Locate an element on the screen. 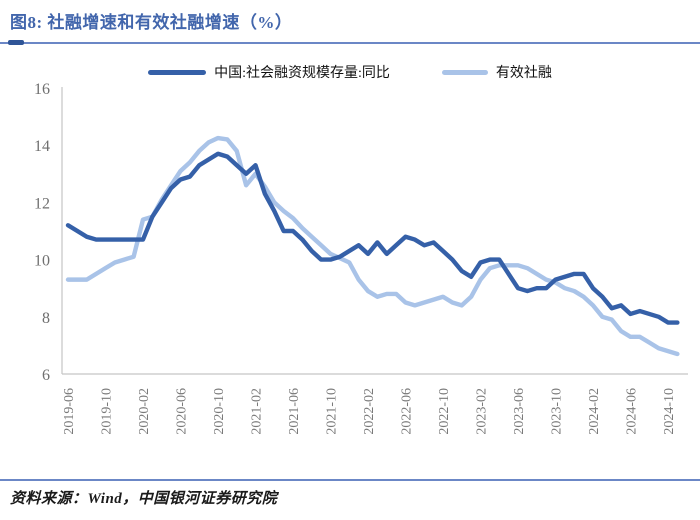 The height and width of the screenshot is (520, 700). x-tick-label: 2019-06 is located at coordinates (69, 411).